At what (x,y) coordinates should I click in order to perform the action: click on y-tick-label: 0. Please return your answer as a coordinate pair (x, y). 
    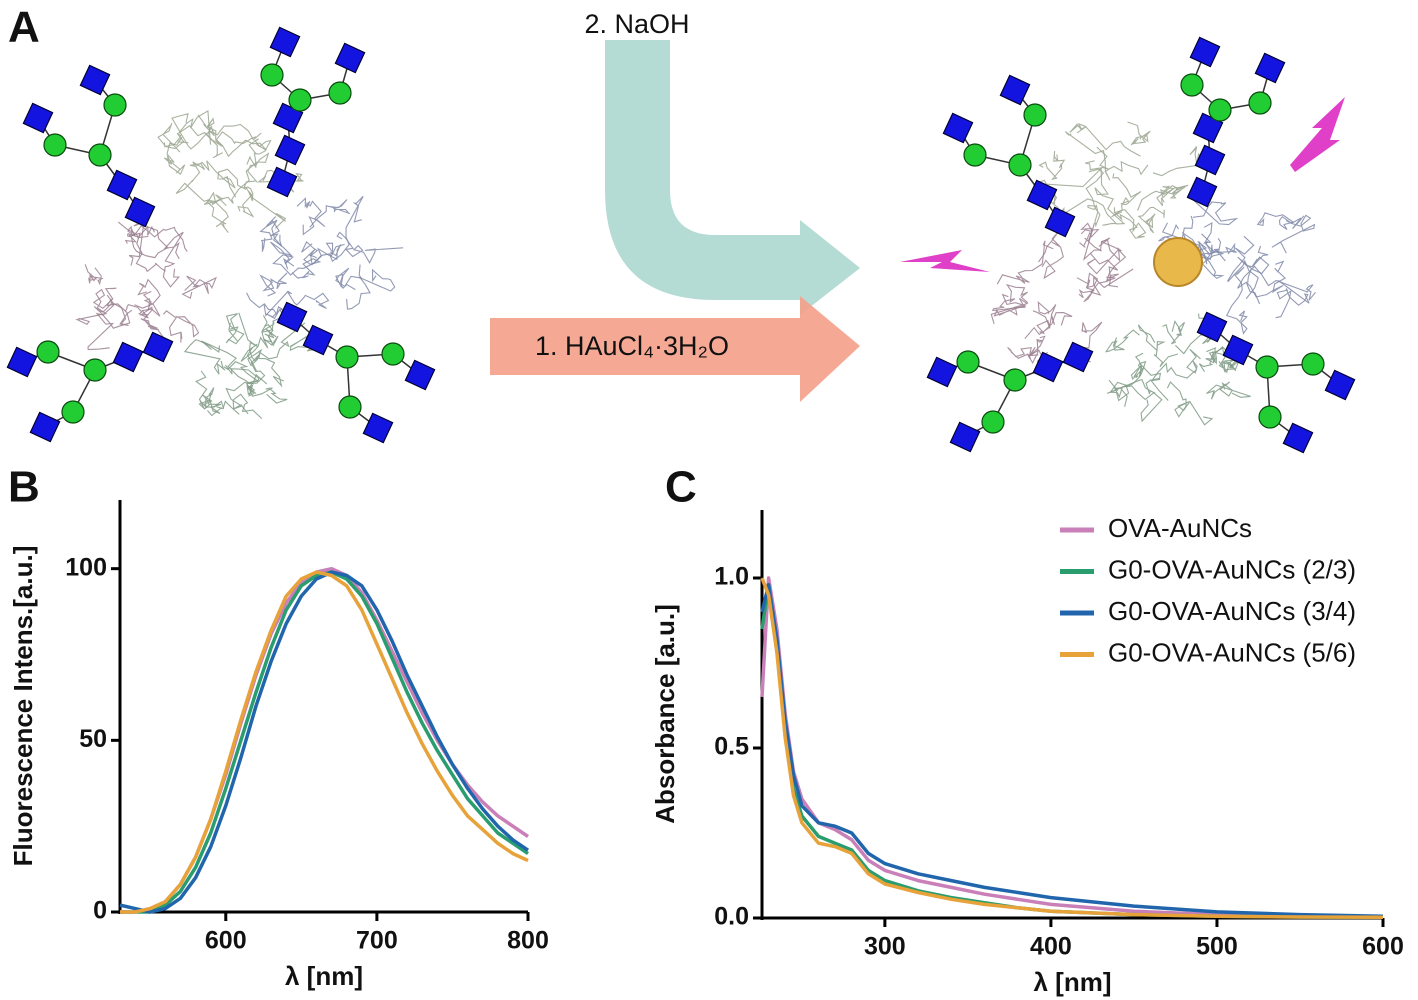
    Looking at the image, I should click on (100, 911).